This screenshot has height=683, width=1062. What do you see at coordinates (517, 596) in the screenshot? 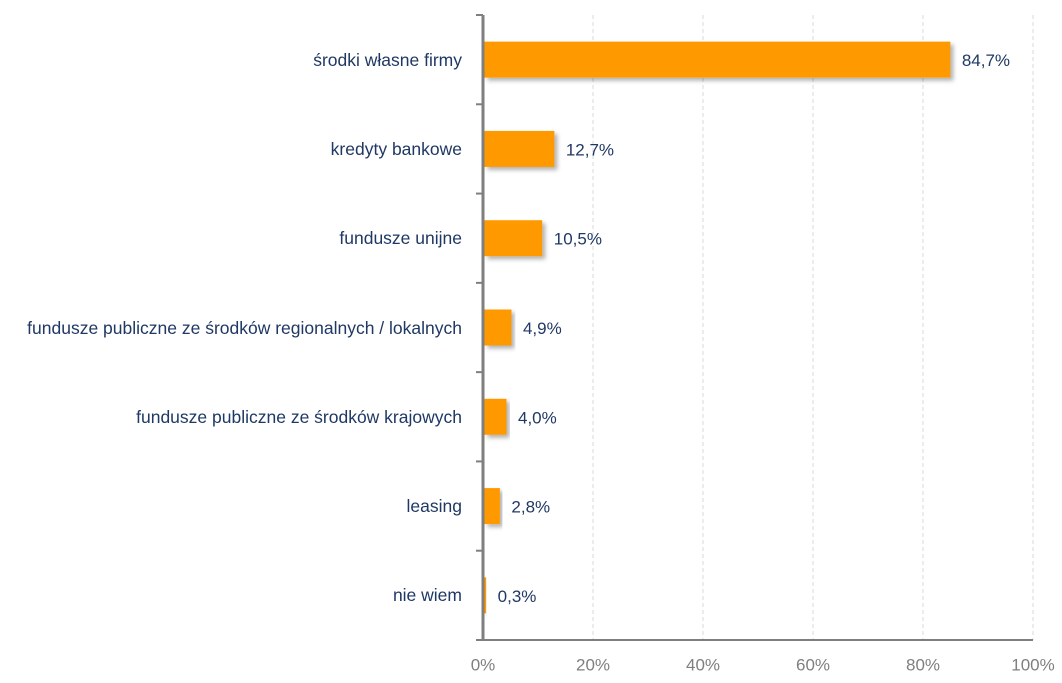
I see `value-label: 0,3%` at bounding box center [517, 596].